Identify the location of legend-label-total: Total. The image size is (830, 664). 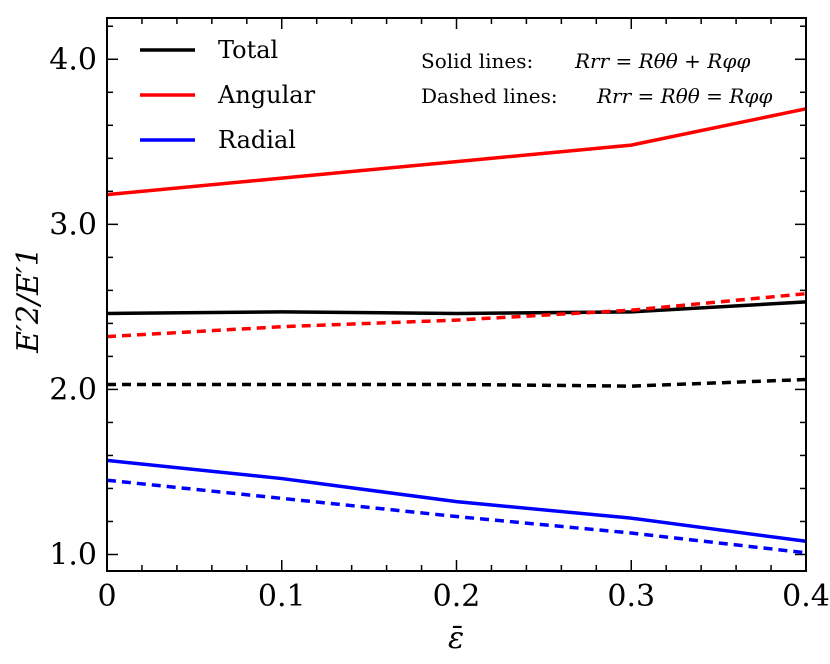
(248, 50).